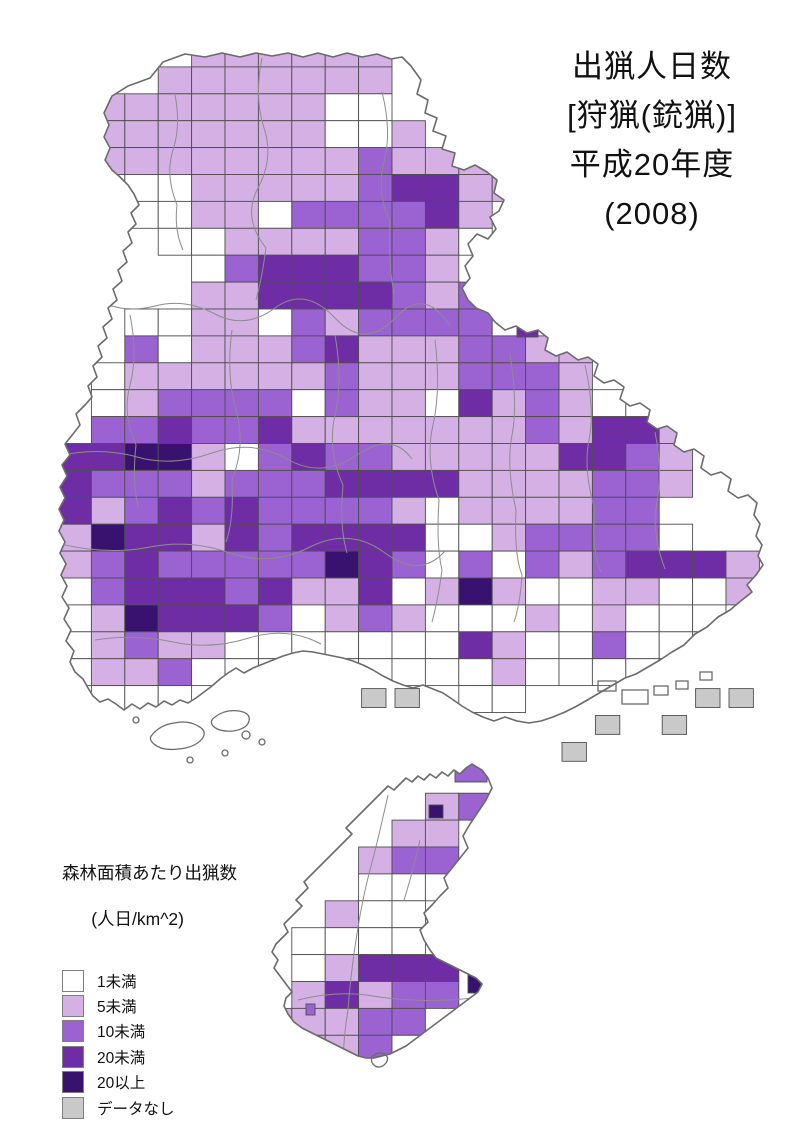  Describe the element at coordinates (246, 735) in the screenshot. I see `island-outline` at that location.